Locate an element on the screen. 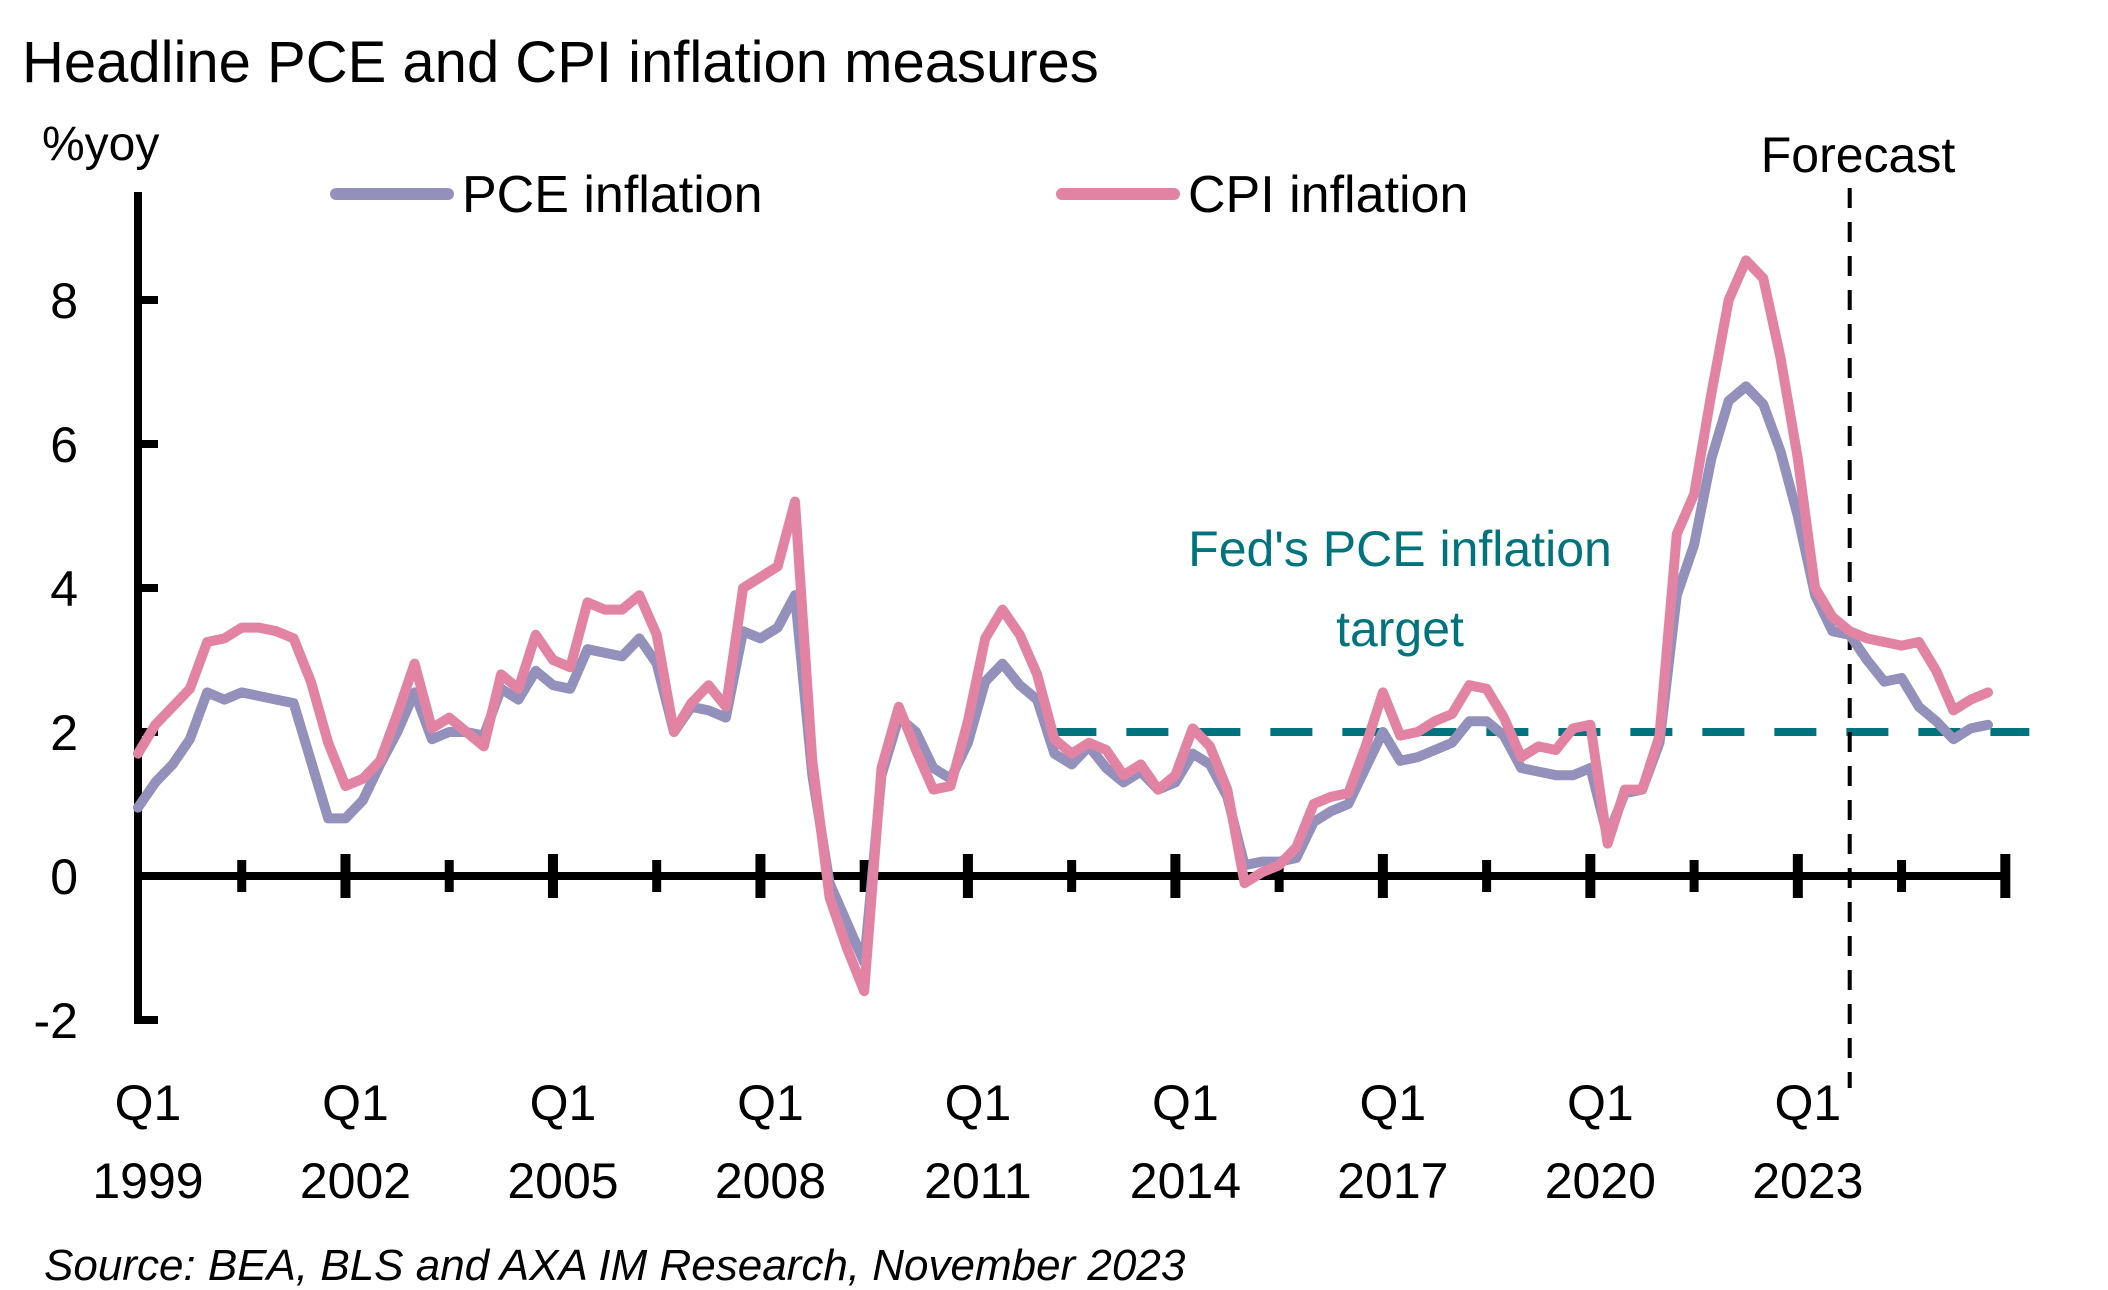 This screenshot has height=1290, width=2108. x-tick-label-year: 2017 is located at coordinates (1392, 1181).